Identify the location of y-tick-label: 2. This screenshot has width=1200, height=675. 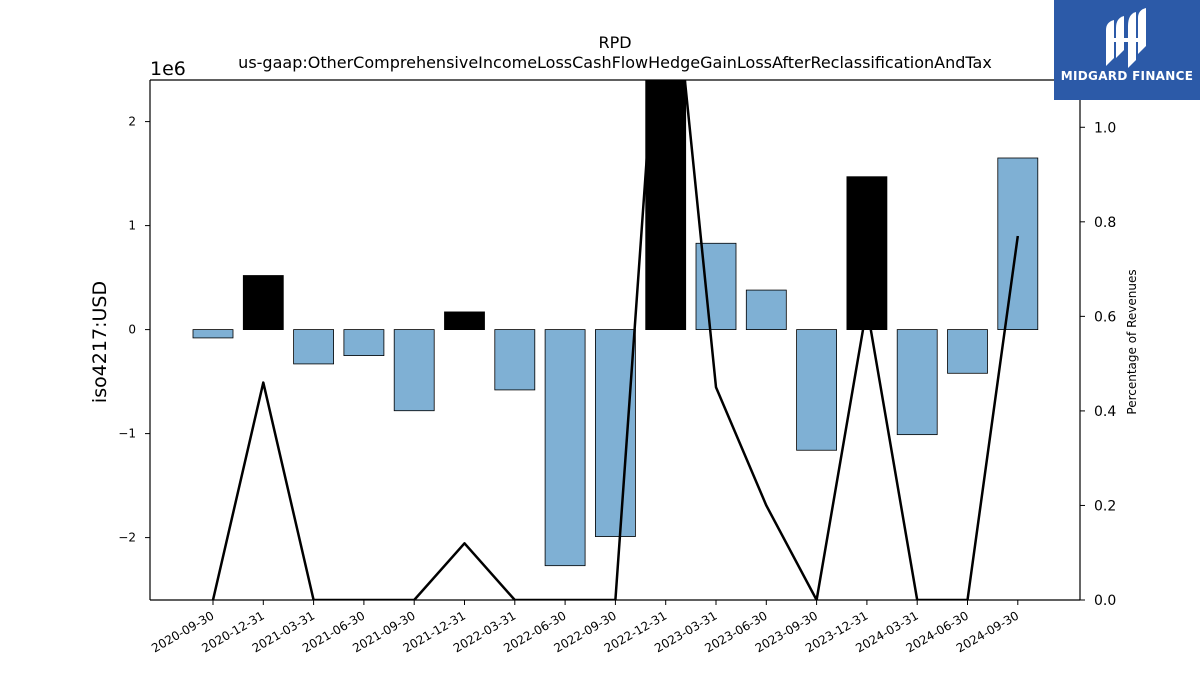
(132, 122).